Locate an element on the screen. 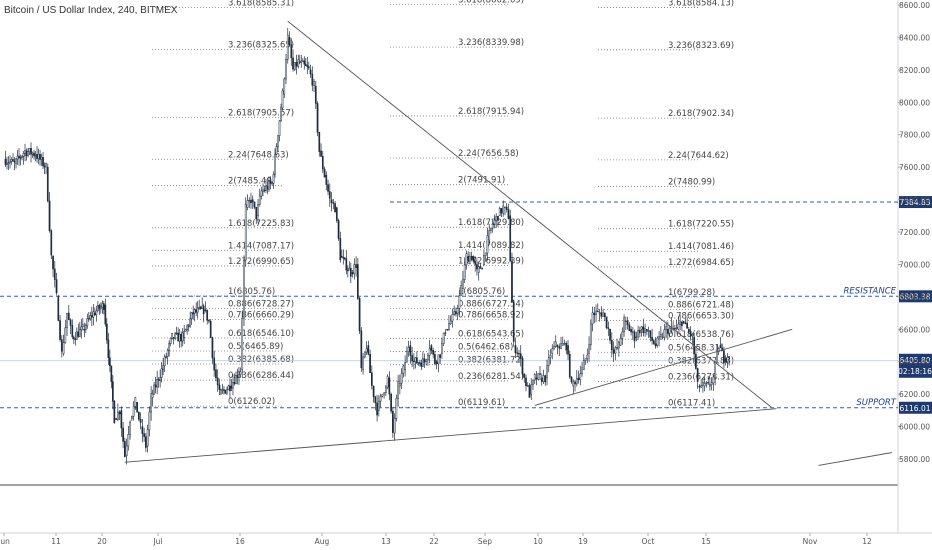 The height and width of the screenshot is (550, 932). x-tick-label: 19 is located at coordinates (583, 541).